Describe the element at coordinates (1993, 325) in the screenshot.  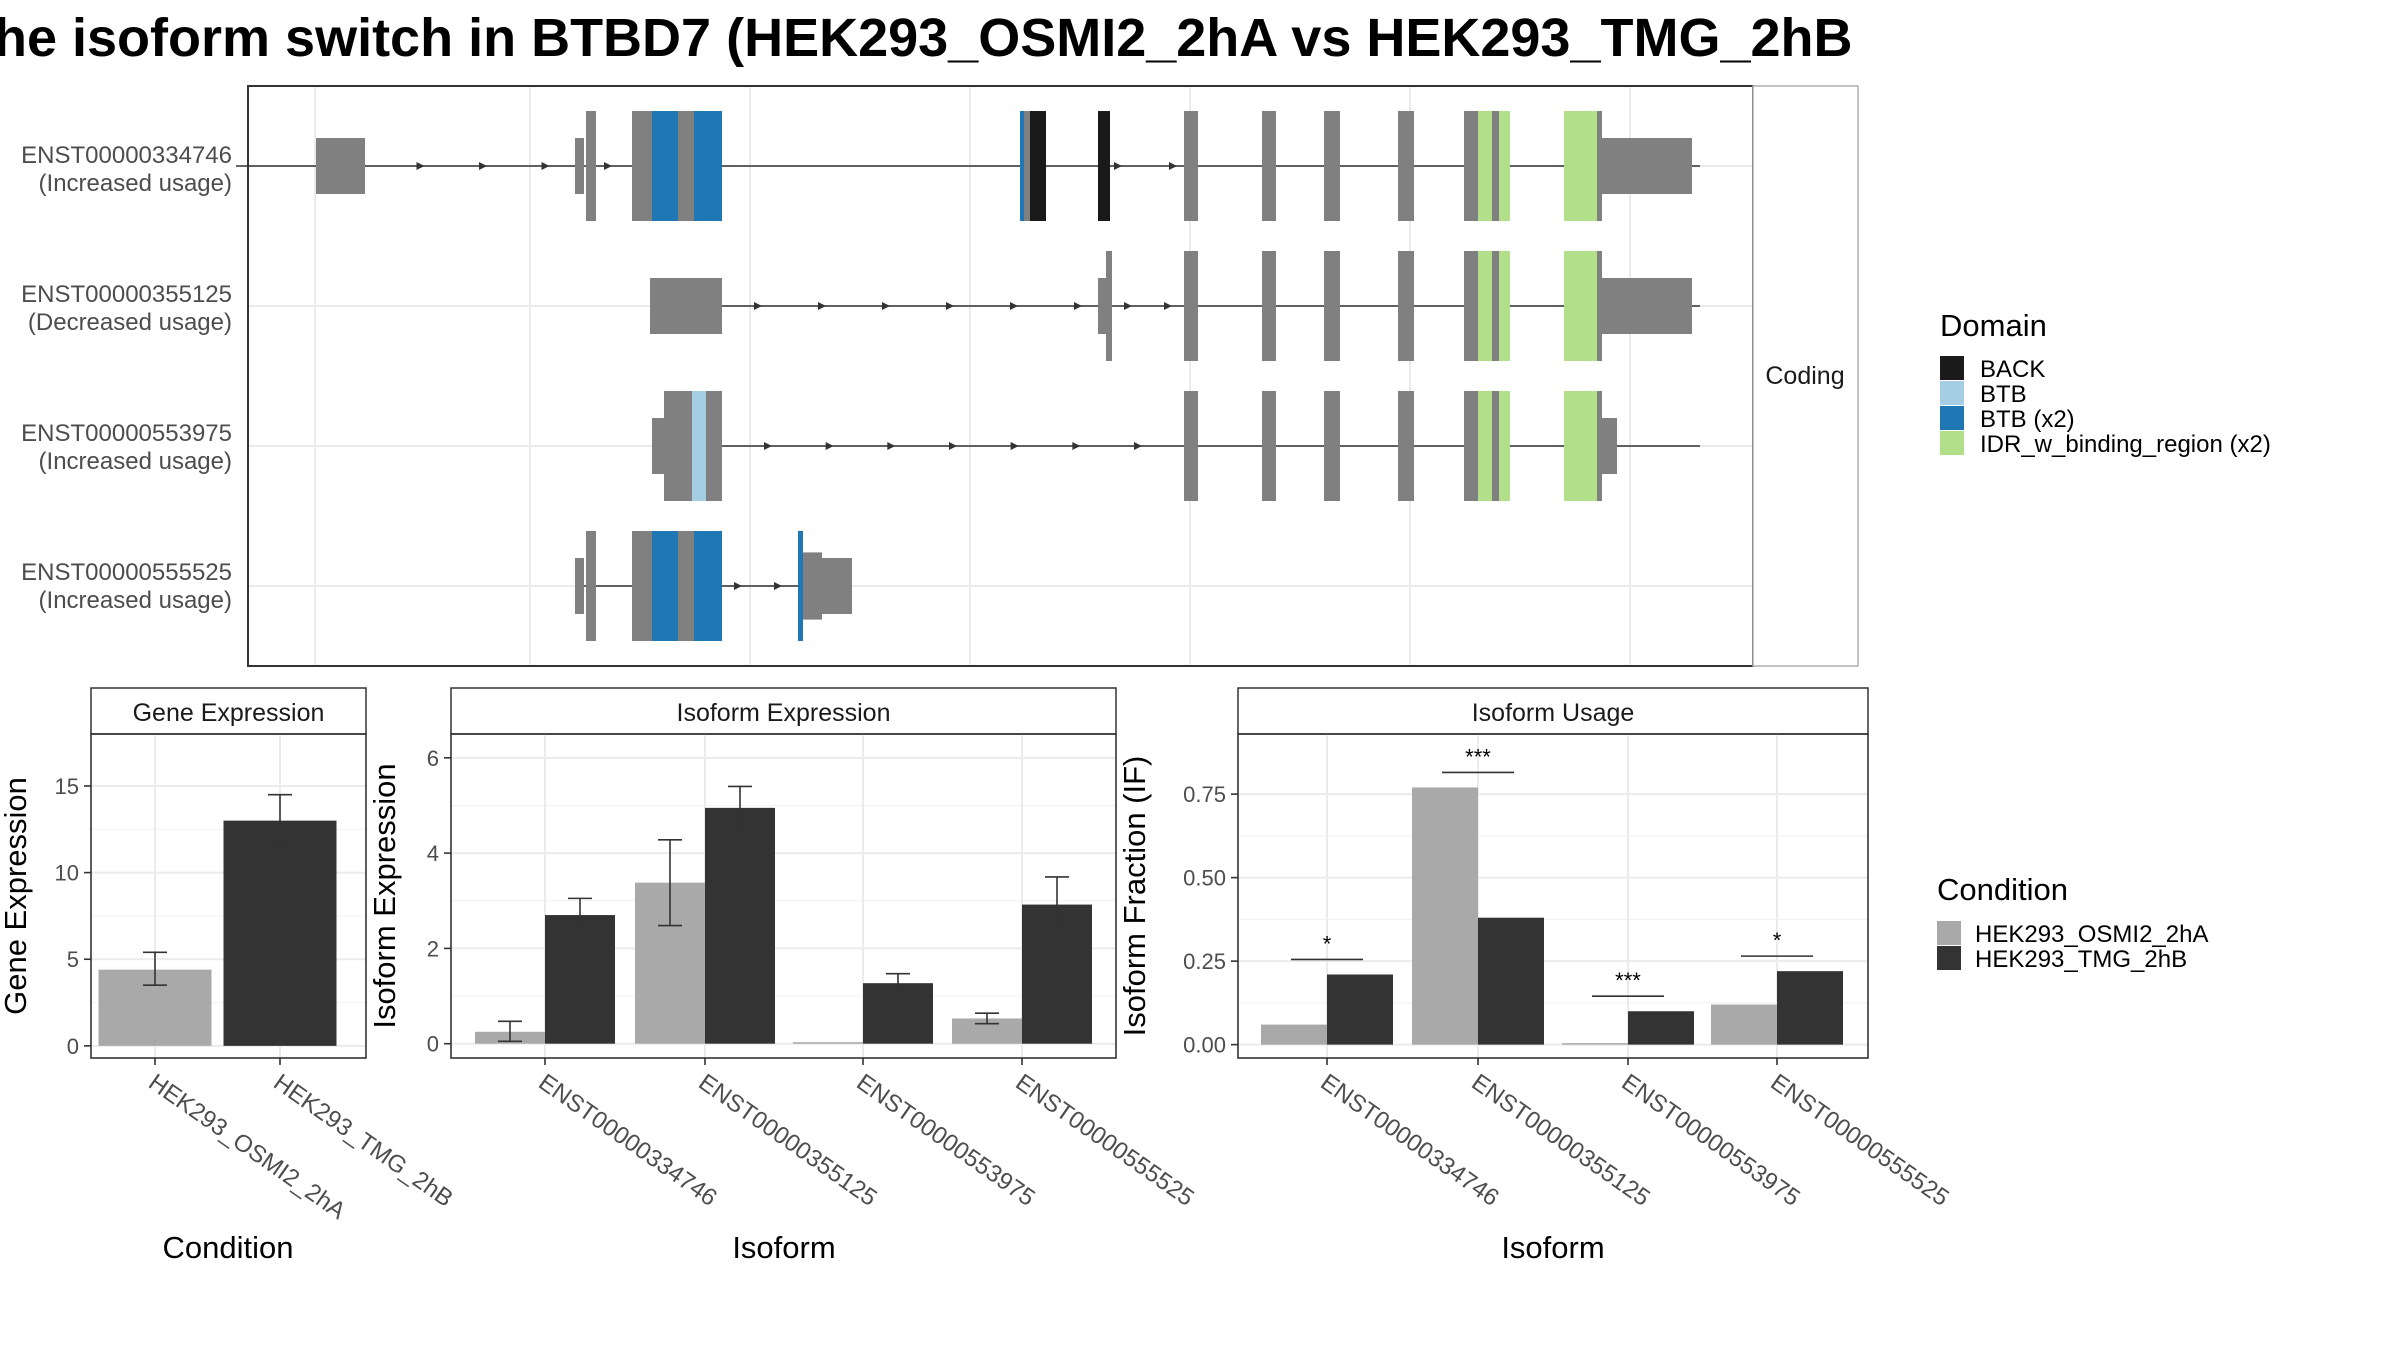
I see `domain-legend-title: Domain` at that location.